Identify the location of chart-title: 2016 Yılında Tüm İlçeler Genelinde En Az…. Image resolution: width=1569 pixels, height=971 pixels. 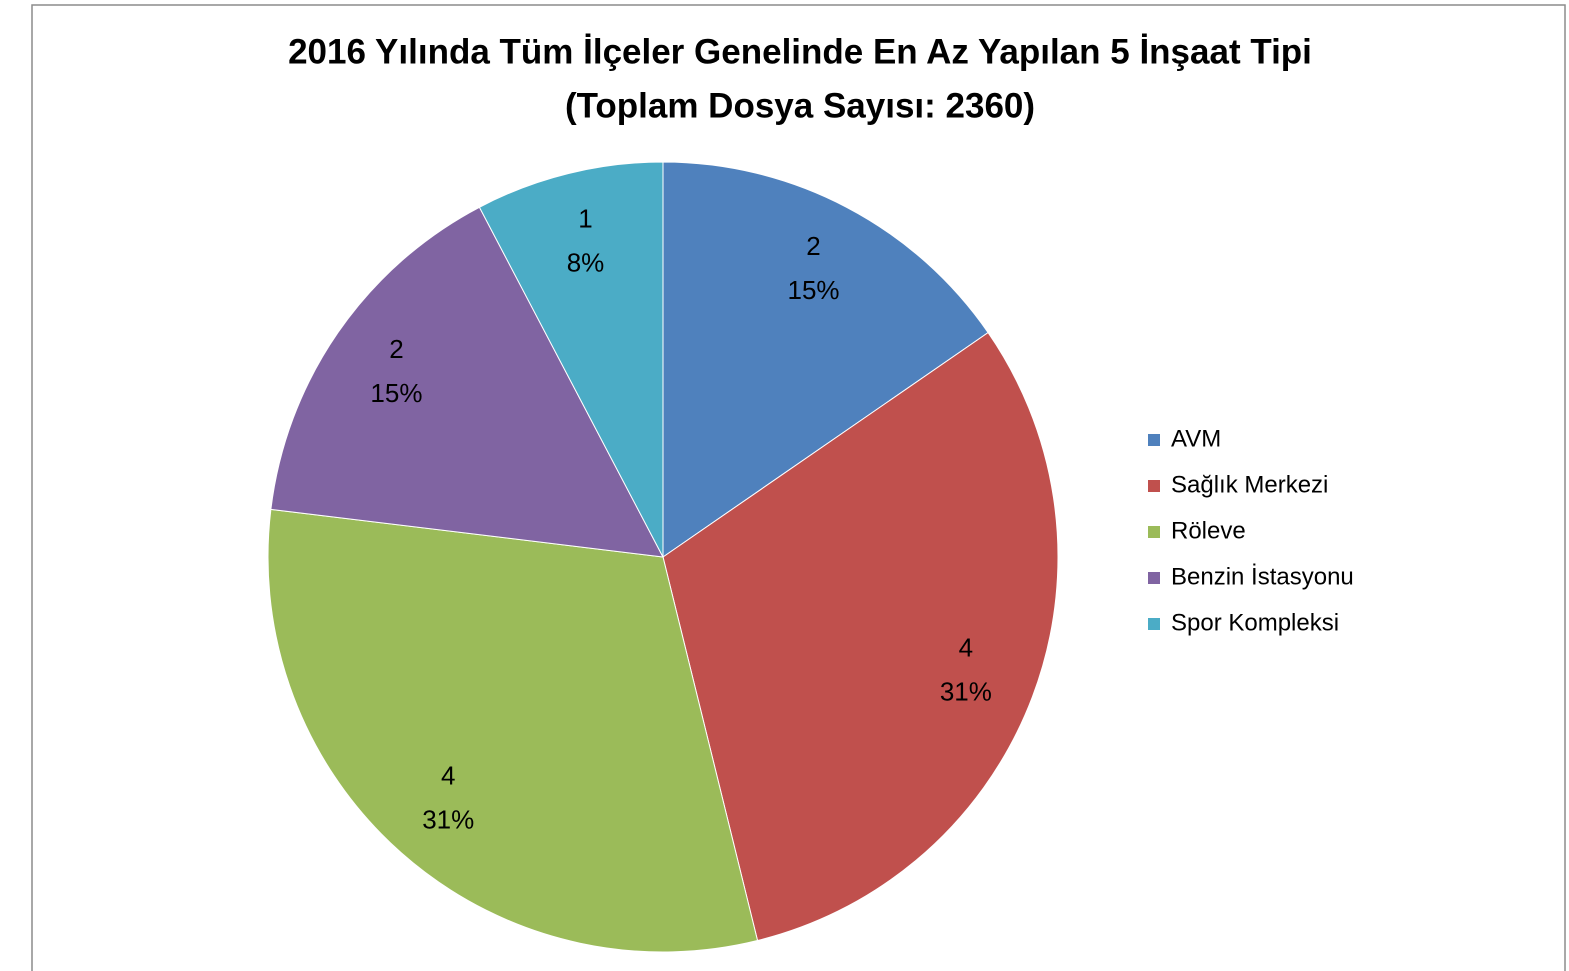
(800, 51).